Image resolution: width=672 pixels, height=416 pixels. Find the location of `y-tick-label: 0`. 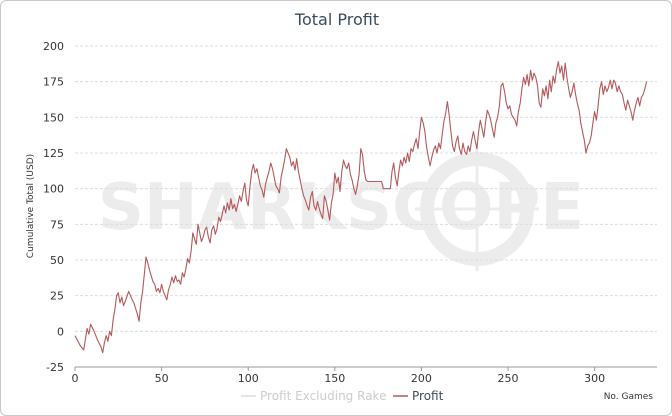

y-tick-label: 0 is located at coordinates (60, 331).